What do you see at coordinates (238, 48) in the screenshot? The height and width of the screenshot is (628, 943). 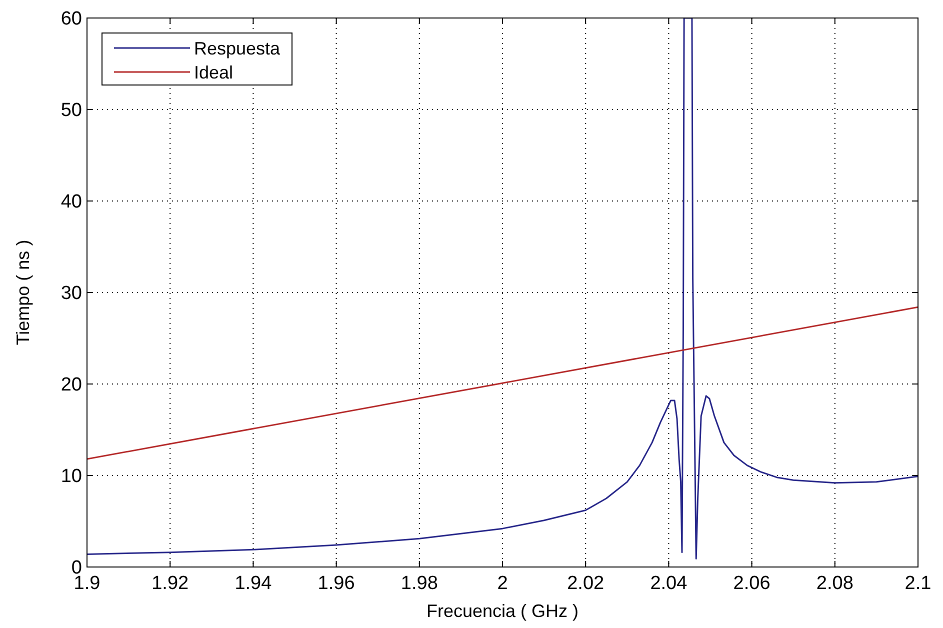 I see `legend-label: Respuesta` at bounding box center [238, 48].